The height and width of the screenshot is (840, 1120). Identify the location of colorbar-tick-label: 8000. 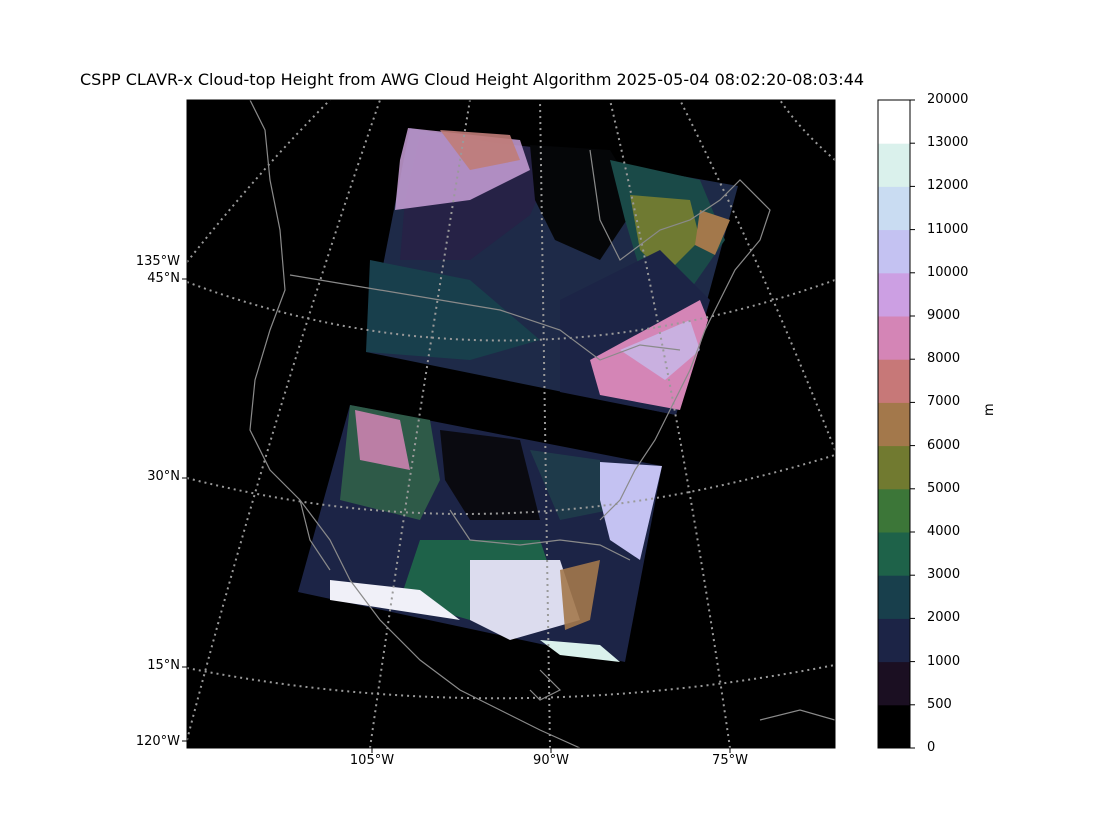
(944, 359).